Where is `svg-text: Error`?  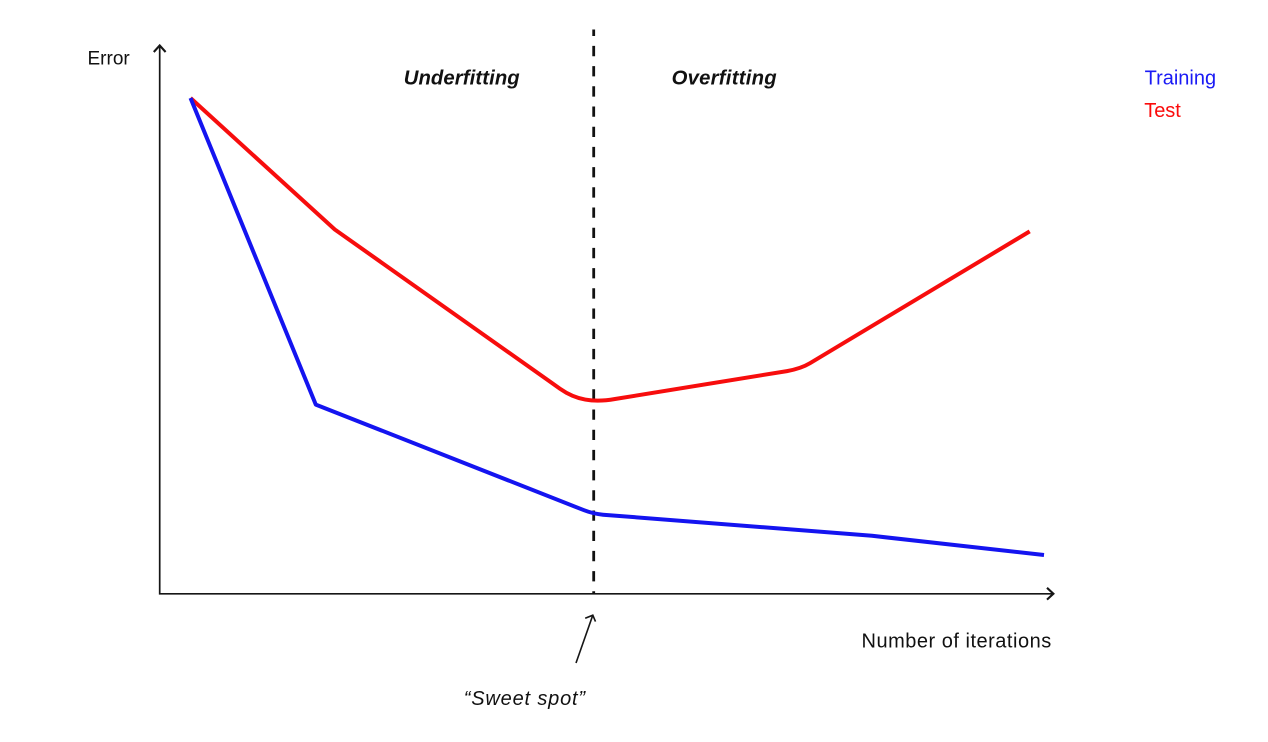
svg-text: Error is located at coordinates (109, 59).